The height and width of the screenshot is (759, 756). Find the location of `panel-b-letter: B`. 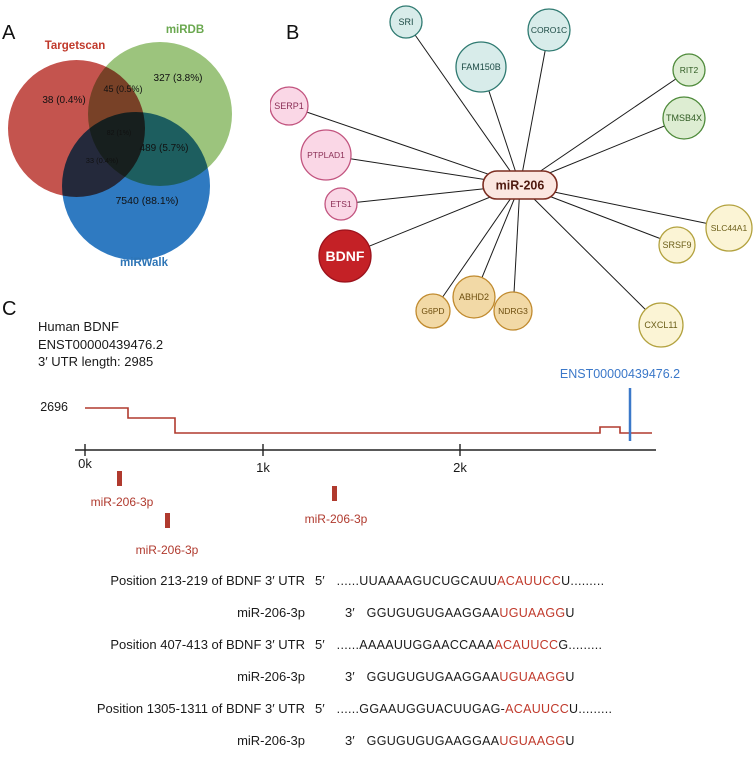

panel-b-letter: B is located at coordinates (293, 33).